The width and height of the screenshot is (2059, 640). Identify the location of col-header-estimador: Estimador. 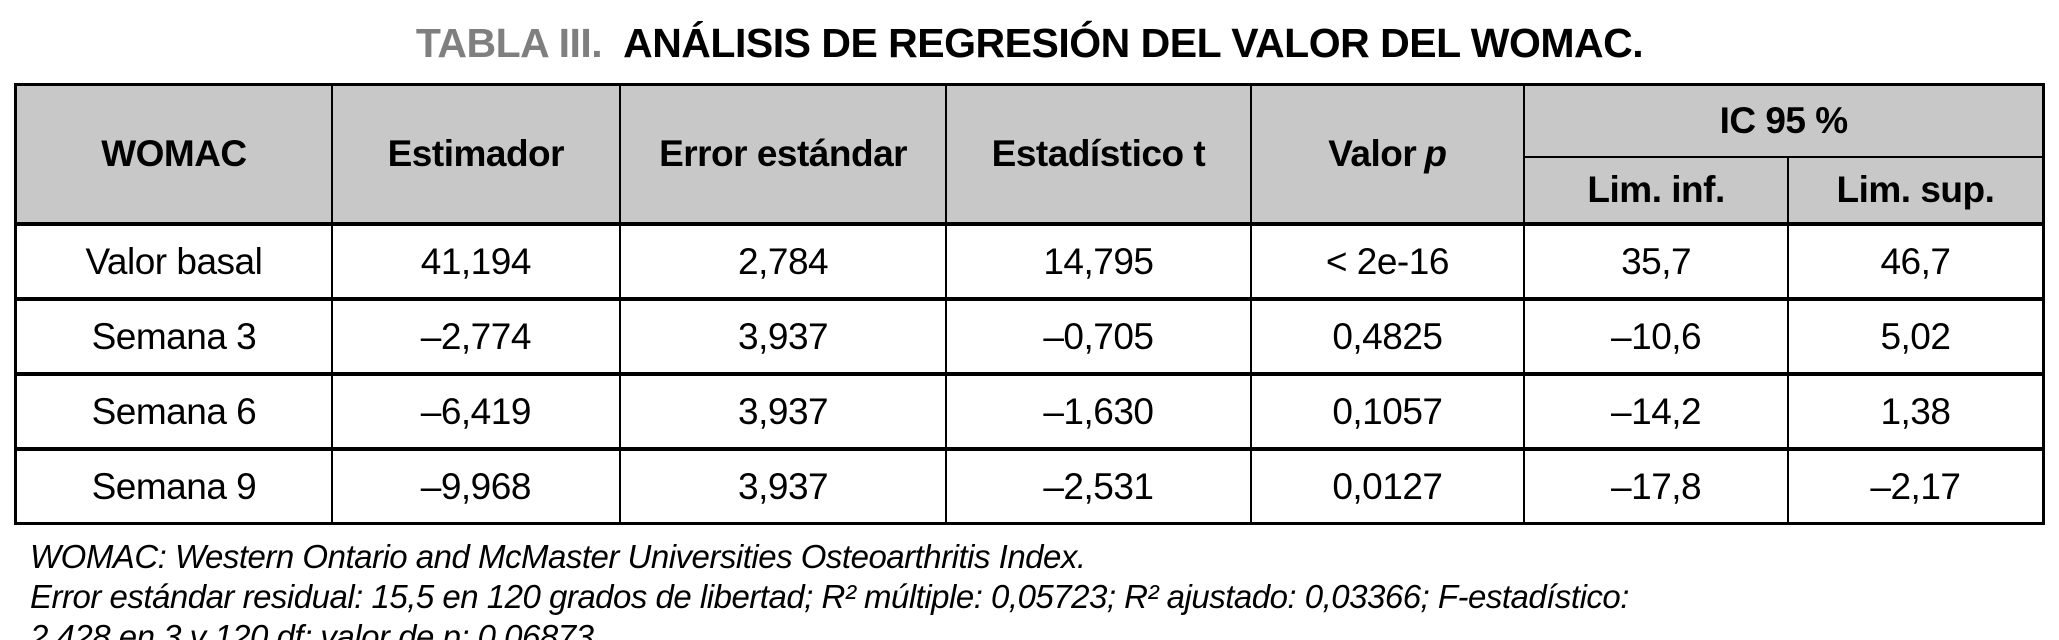
(475, 154).